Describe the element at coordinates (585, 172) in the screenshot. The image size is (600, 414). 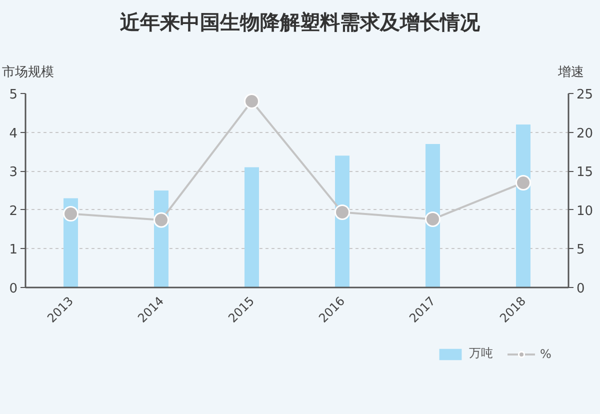
I see `y2-tick-label: 15` at that location.